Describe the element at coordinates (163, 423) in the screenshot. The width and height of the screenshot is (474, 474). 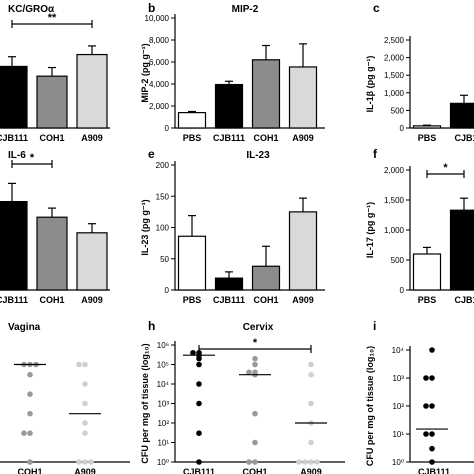
I see `panel-h-y-tick-label: 10²` at that location.